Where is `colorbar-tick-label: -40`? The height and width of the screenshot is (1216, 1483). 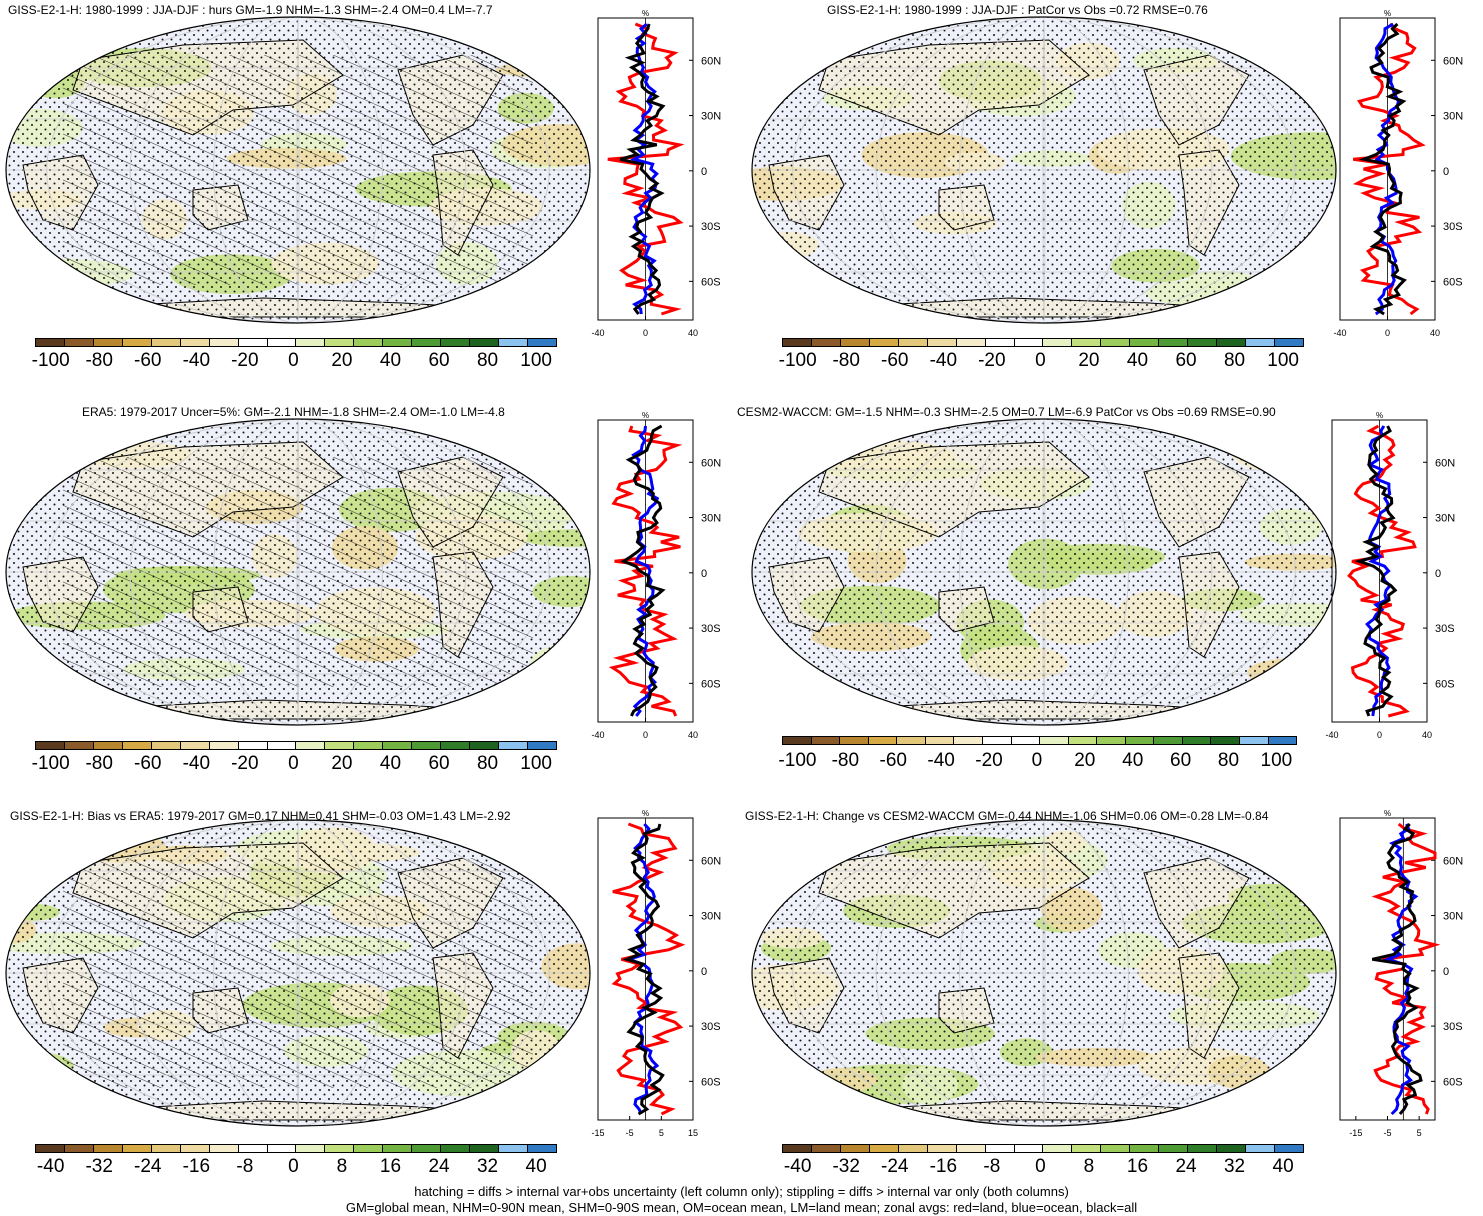
colorbar-tick-label: -40 is located at coordinates (943, 360).